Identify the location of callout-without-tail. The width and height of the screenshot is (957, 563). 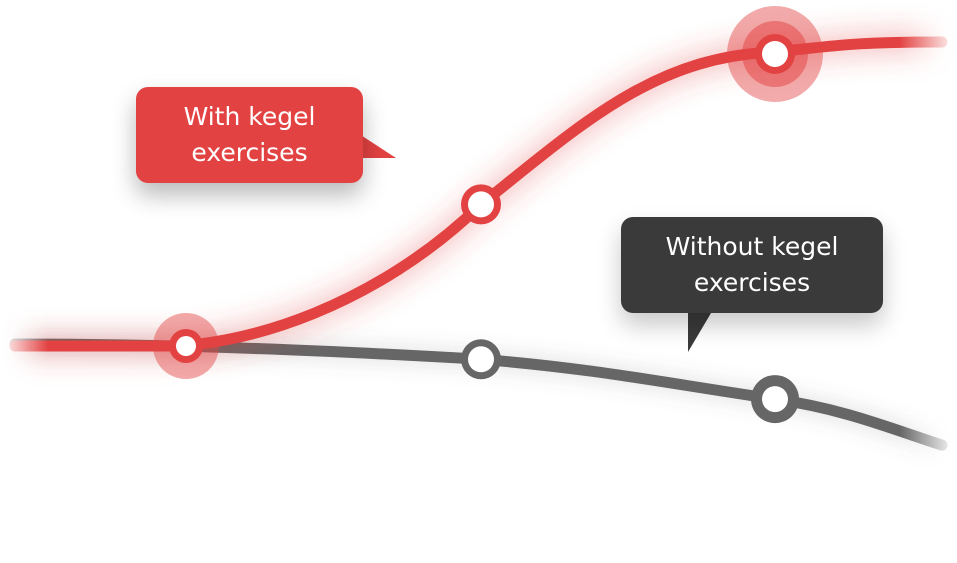
(701, 330).